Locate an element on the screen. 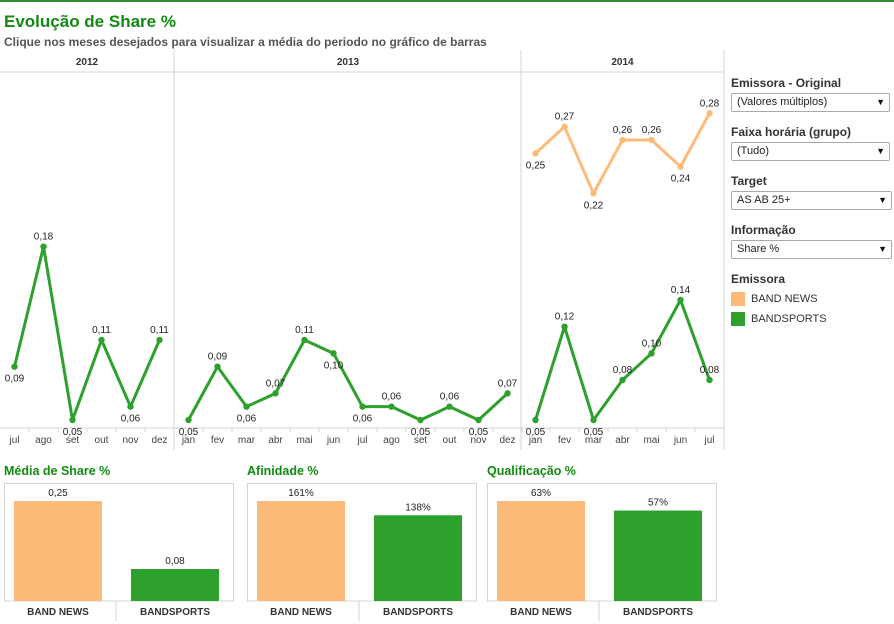  informacao-dropdown: Share % ▼ is located at coordinates (811, 249).